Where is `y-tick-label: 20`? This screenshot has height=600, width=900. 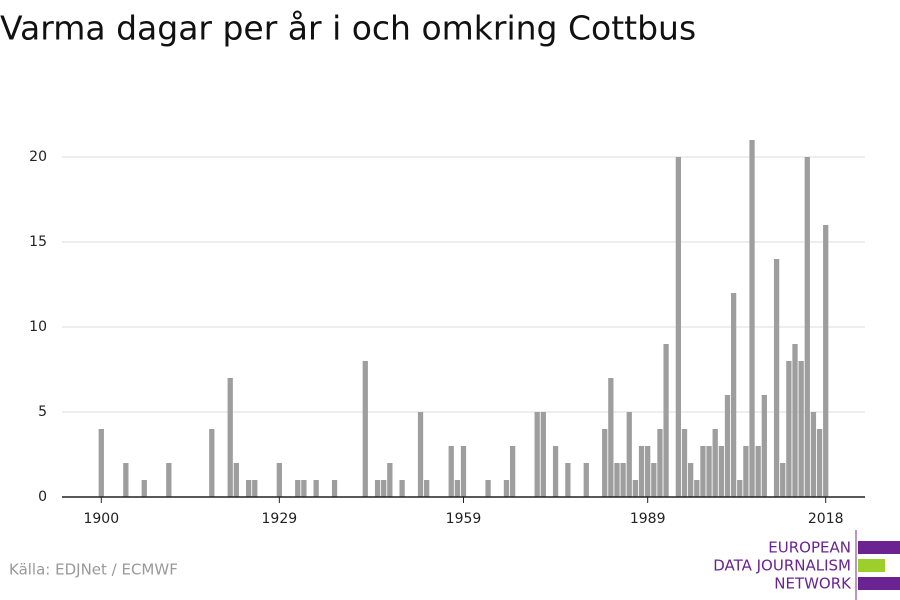 y-tick-label: 20 is located at coordinates (38, 157).